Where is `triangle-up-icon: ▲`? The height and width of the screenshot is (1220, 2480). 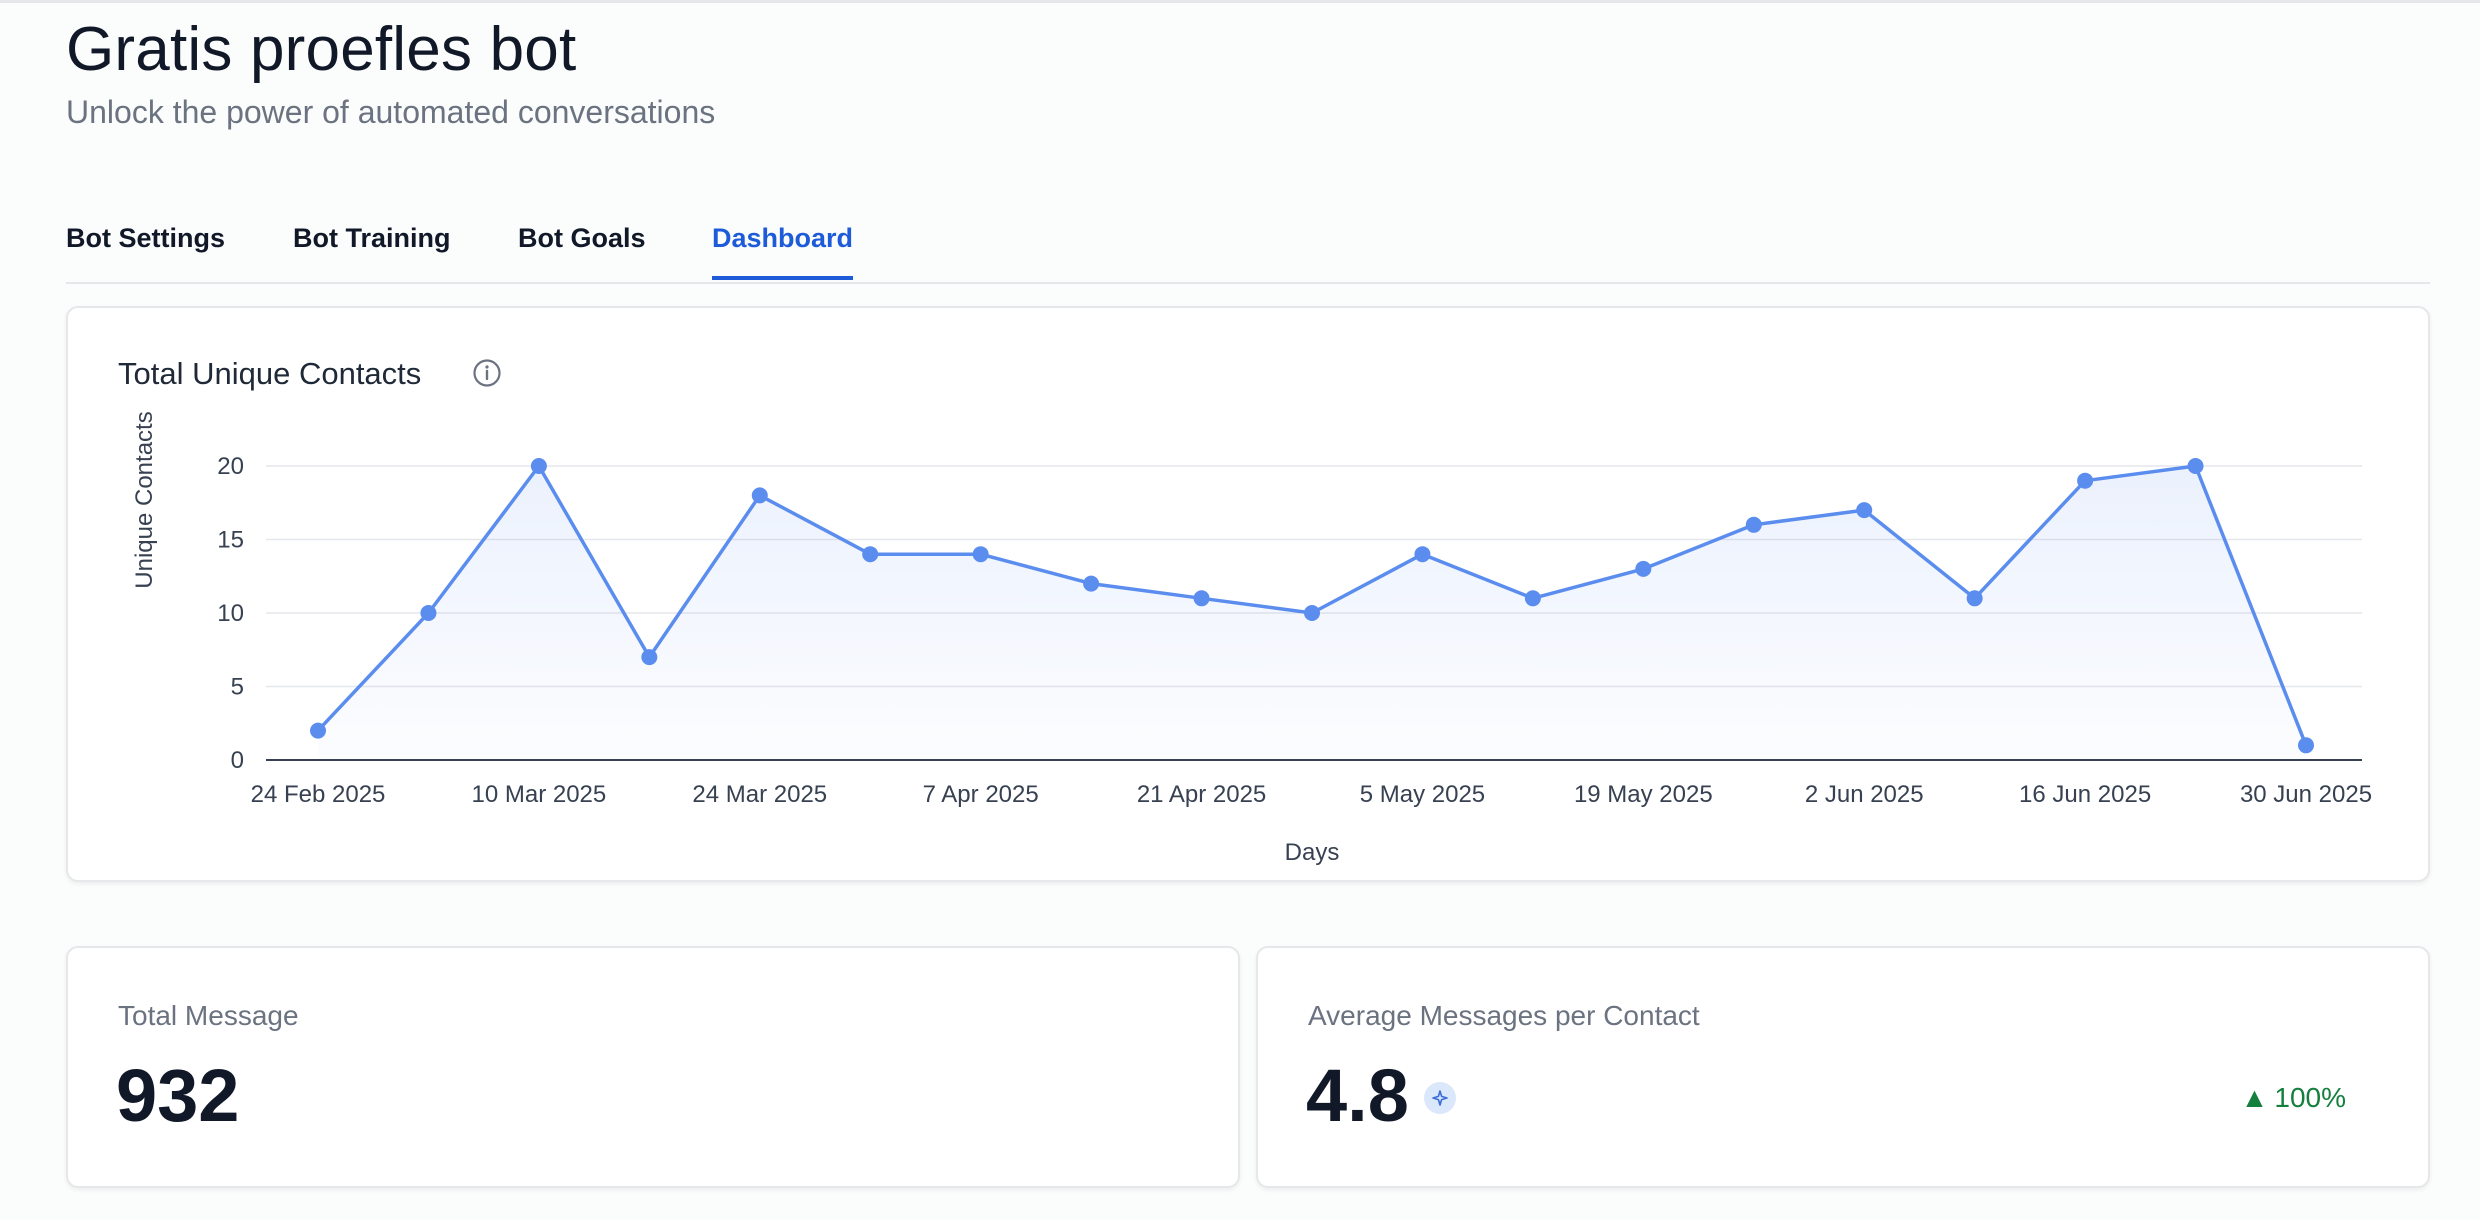
triangle-up-icon: ▲ is located at coordinates (2254, 1097).